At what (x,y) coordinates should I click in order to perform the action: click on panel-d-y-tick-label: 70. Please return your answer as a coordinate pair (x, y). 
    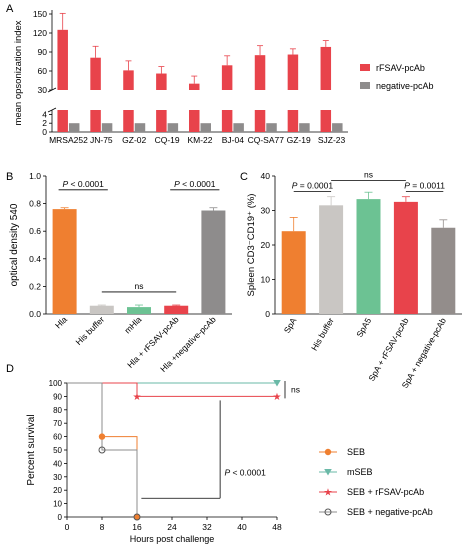
    Looking at the image, I should click on (57, 423).